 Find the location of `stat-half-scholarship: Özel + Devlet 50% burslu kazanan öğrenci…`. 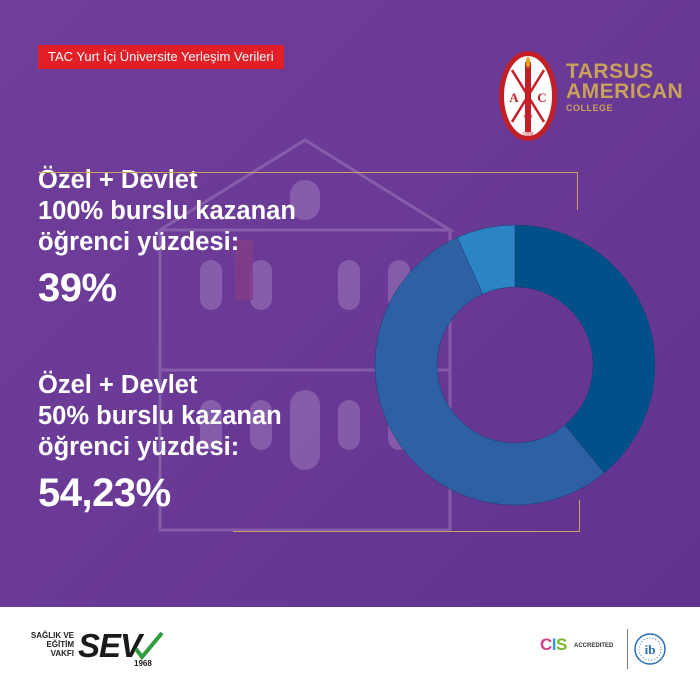

stat-half-scholarship: Özel + Devlet 50% burslu kazanan öğrenci… is located at coordinates (160, 443).